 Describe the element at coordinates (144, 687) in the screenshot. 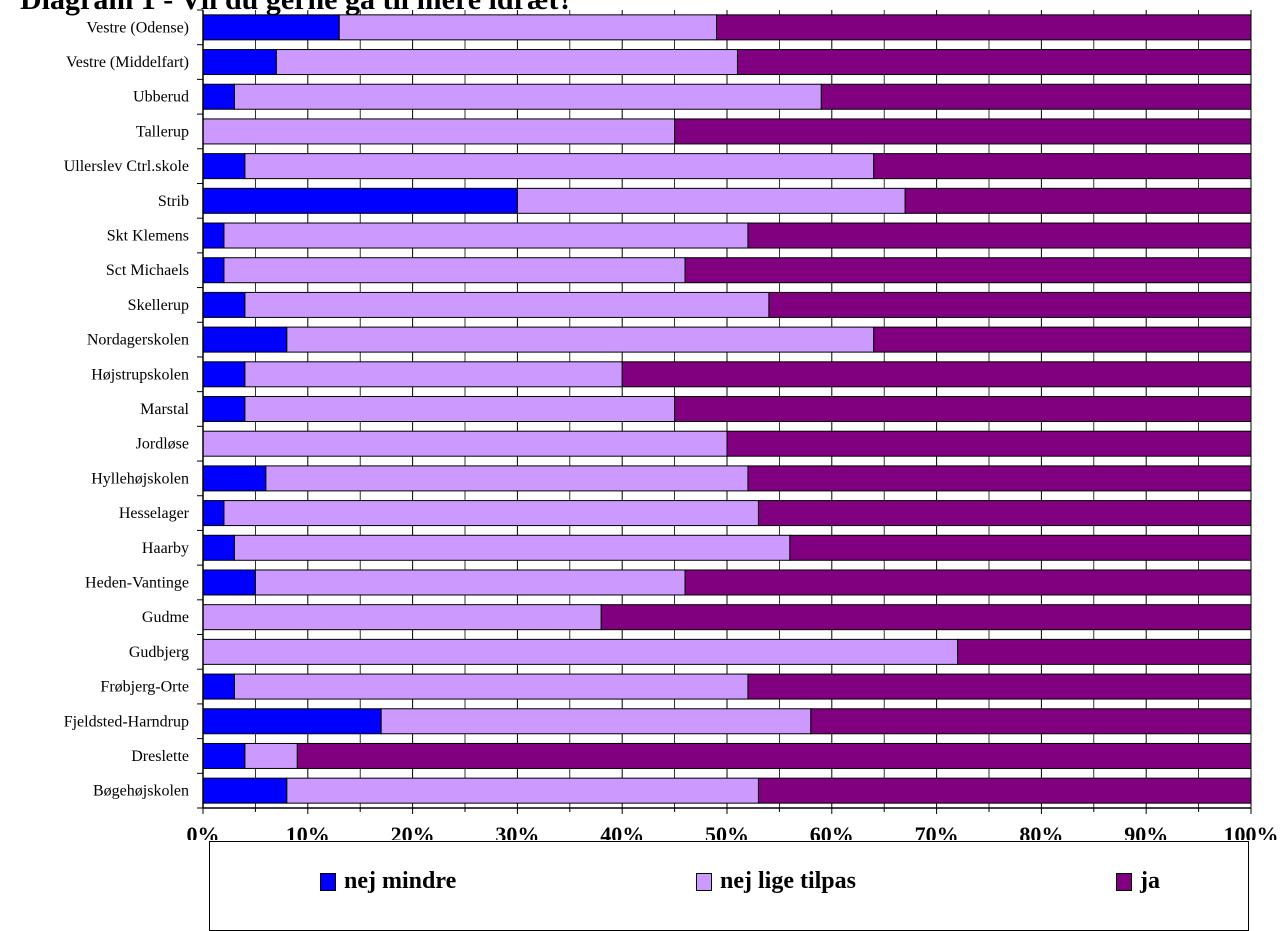

I see `category-label: Frøbjerg-Orte` at that location.